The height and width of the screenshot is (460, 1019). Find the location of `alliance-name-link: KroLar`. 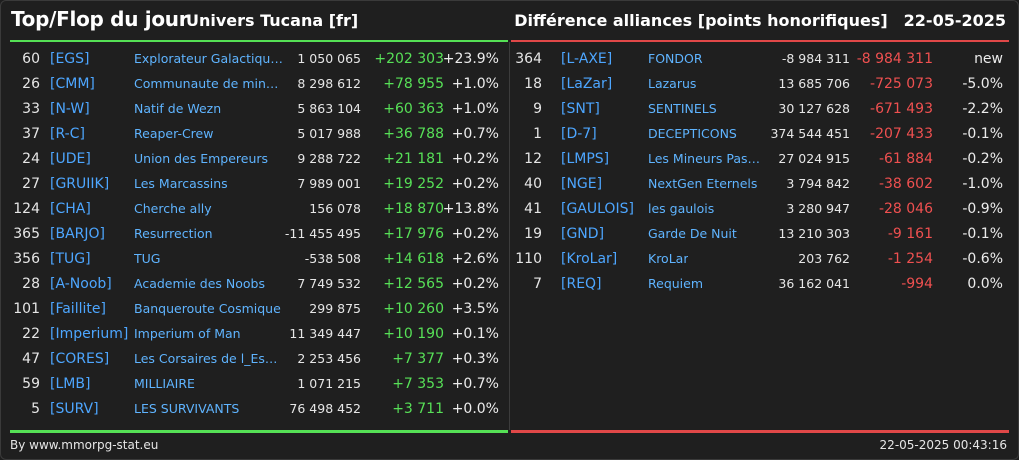

alliance-name-link: KroLar is located at coordinates (668, 258).